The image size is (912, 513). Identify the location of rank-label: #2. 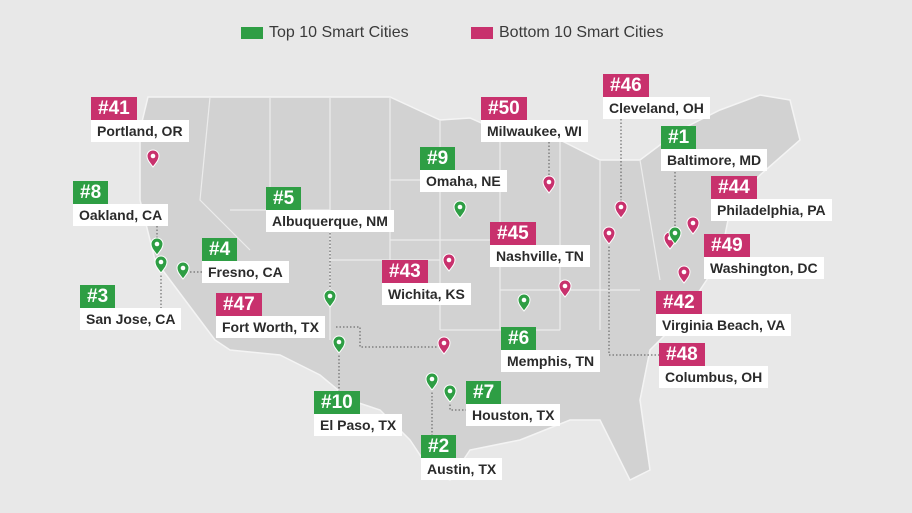
(439, 446).